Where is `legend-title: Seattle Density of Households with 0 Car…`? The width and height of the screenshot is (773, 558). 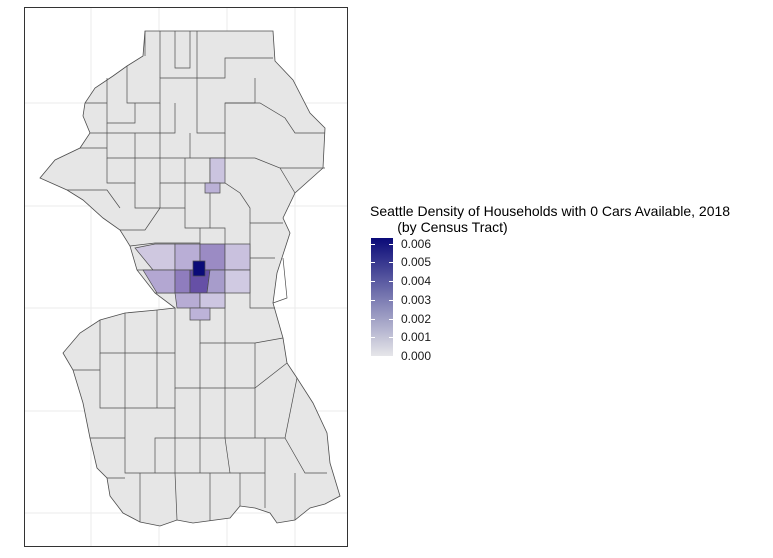
legend-title: Seattle Density of Households with 0 Car… is located at coordinates (550, 219).